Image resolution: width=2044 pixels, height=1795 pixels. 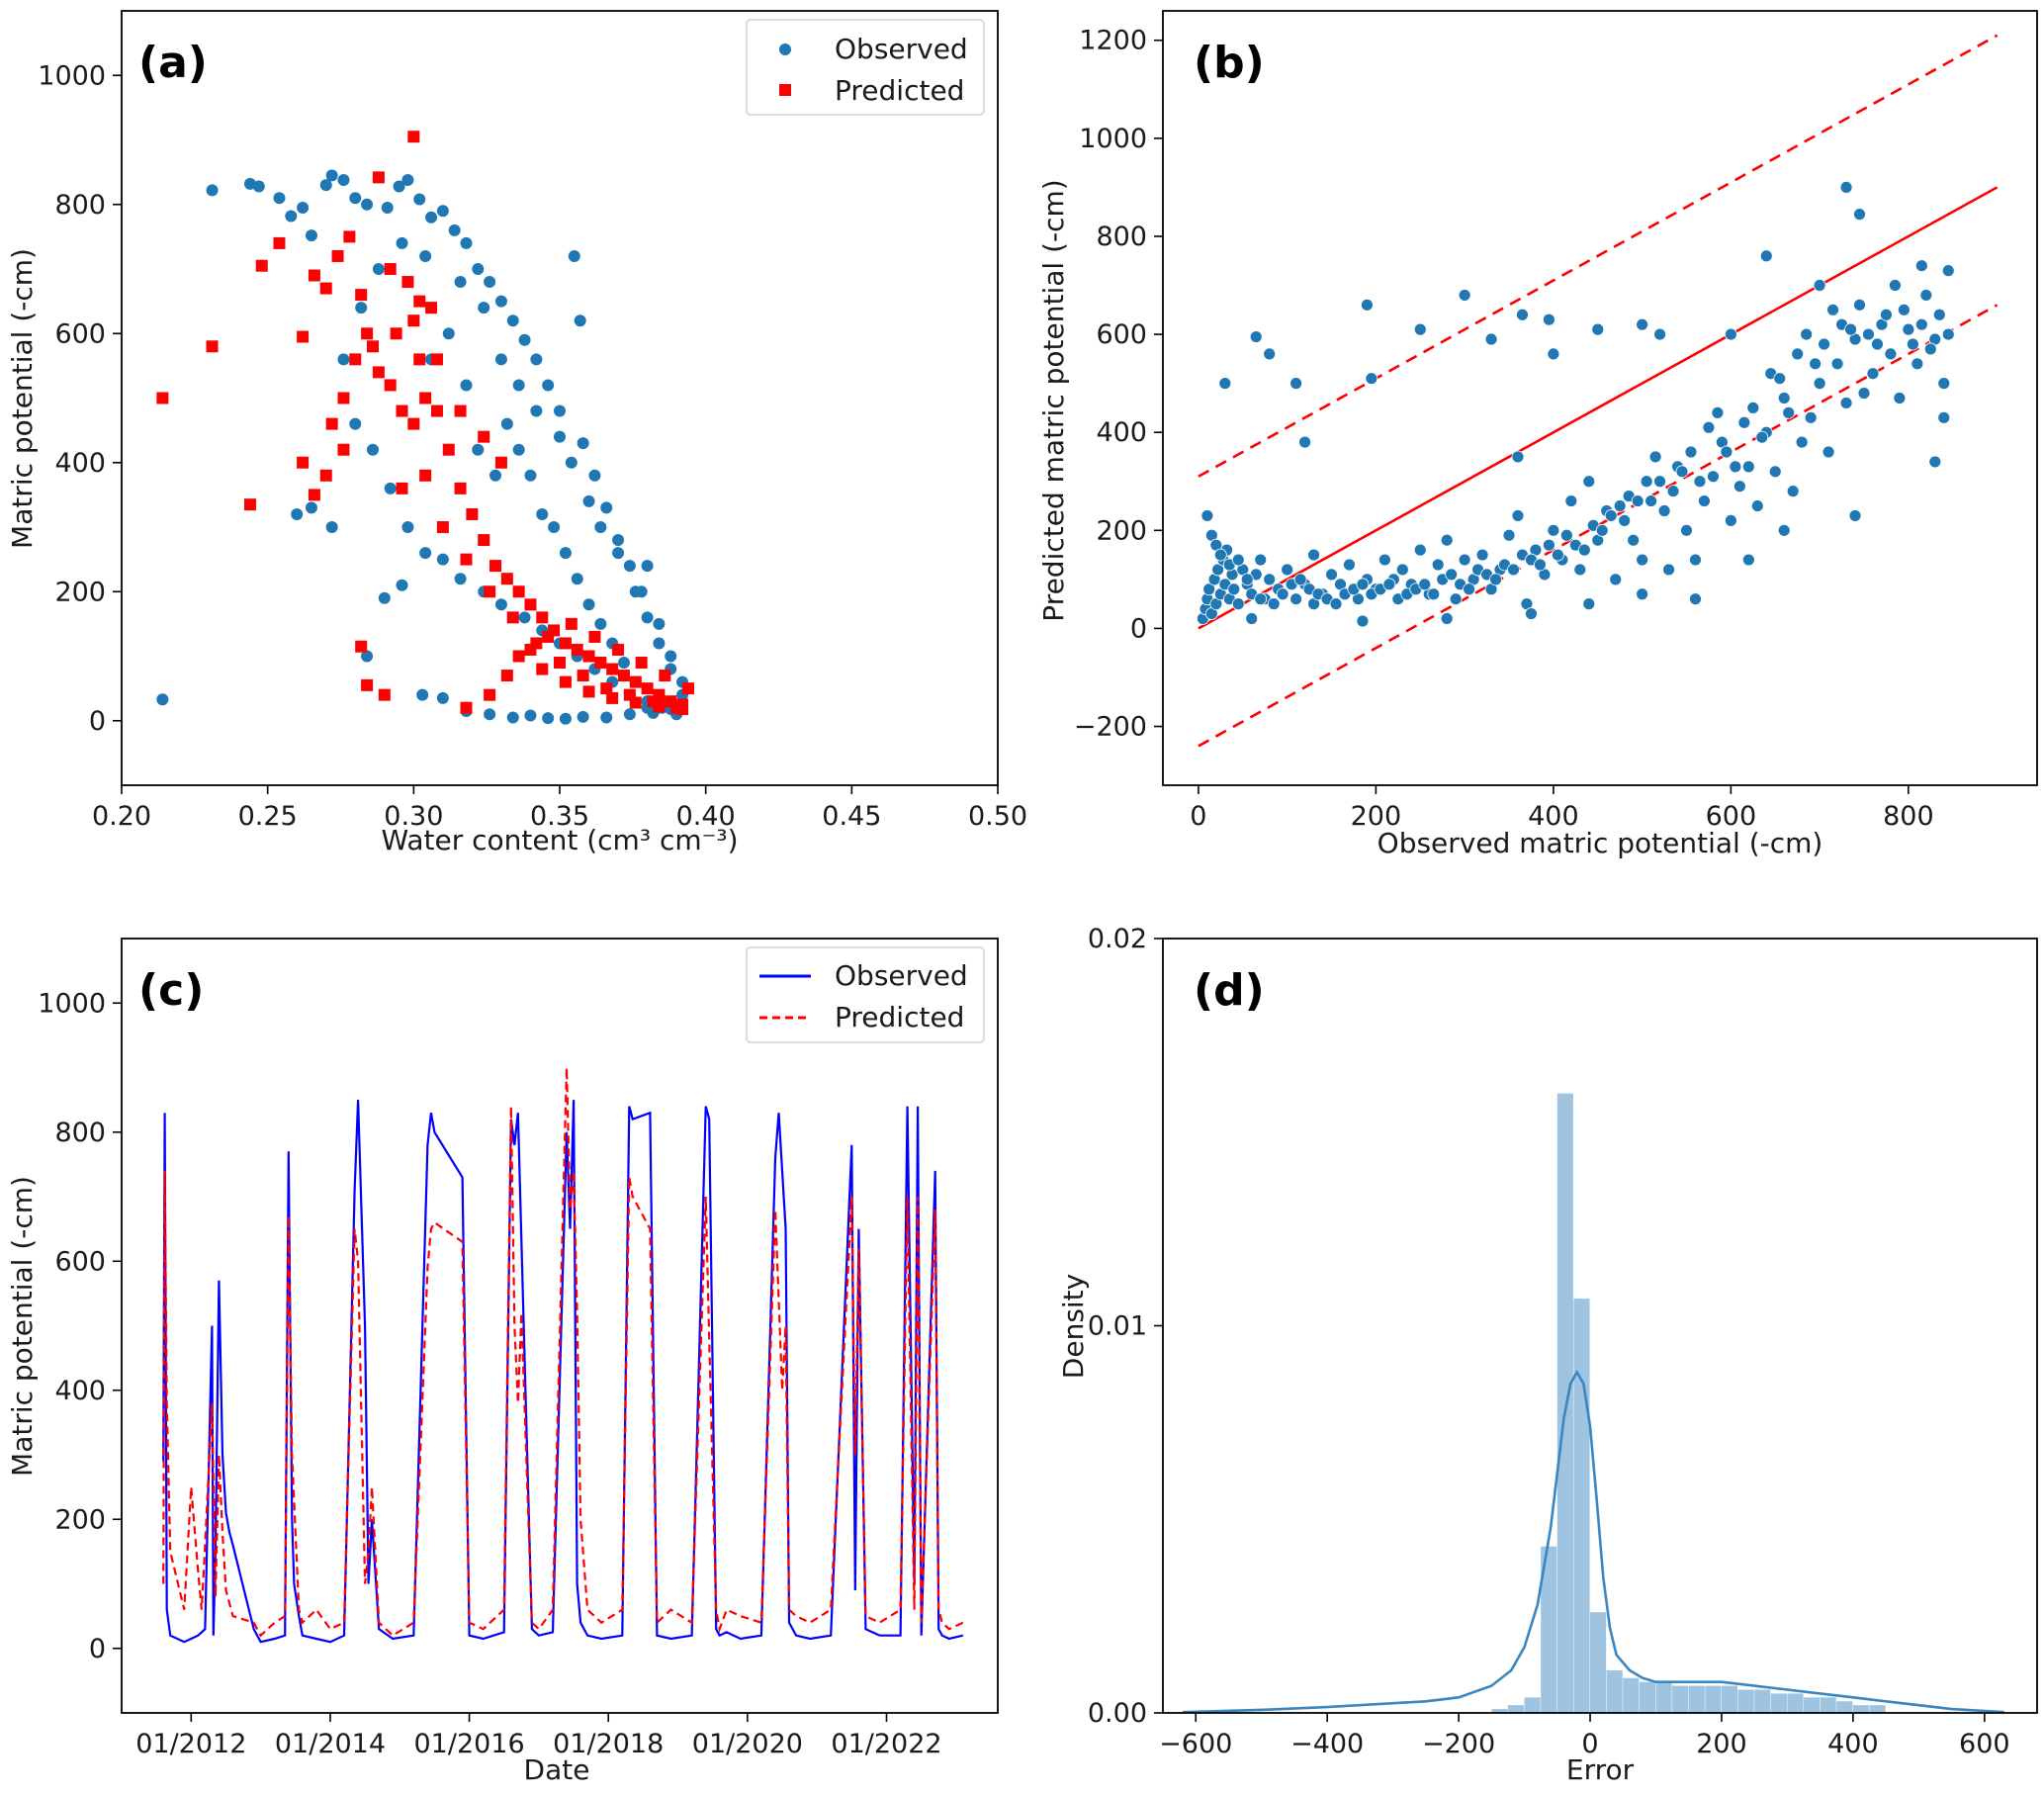 What do you see at coordinates (1113, 139) in the screenshot?
I see `panel-b-ytick-label: 1000` at bounding box center [1113, 139].